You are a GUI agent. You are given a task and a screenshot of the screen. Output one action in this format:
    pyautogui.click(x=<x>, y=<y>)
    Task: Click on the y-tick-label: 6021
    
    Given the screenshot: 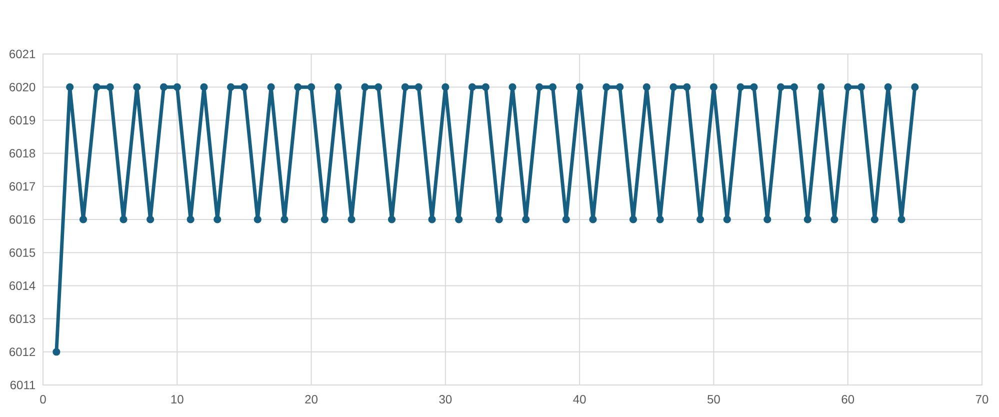 What is the action you would take?
    pyautogui.click(x=23, y=54)
    